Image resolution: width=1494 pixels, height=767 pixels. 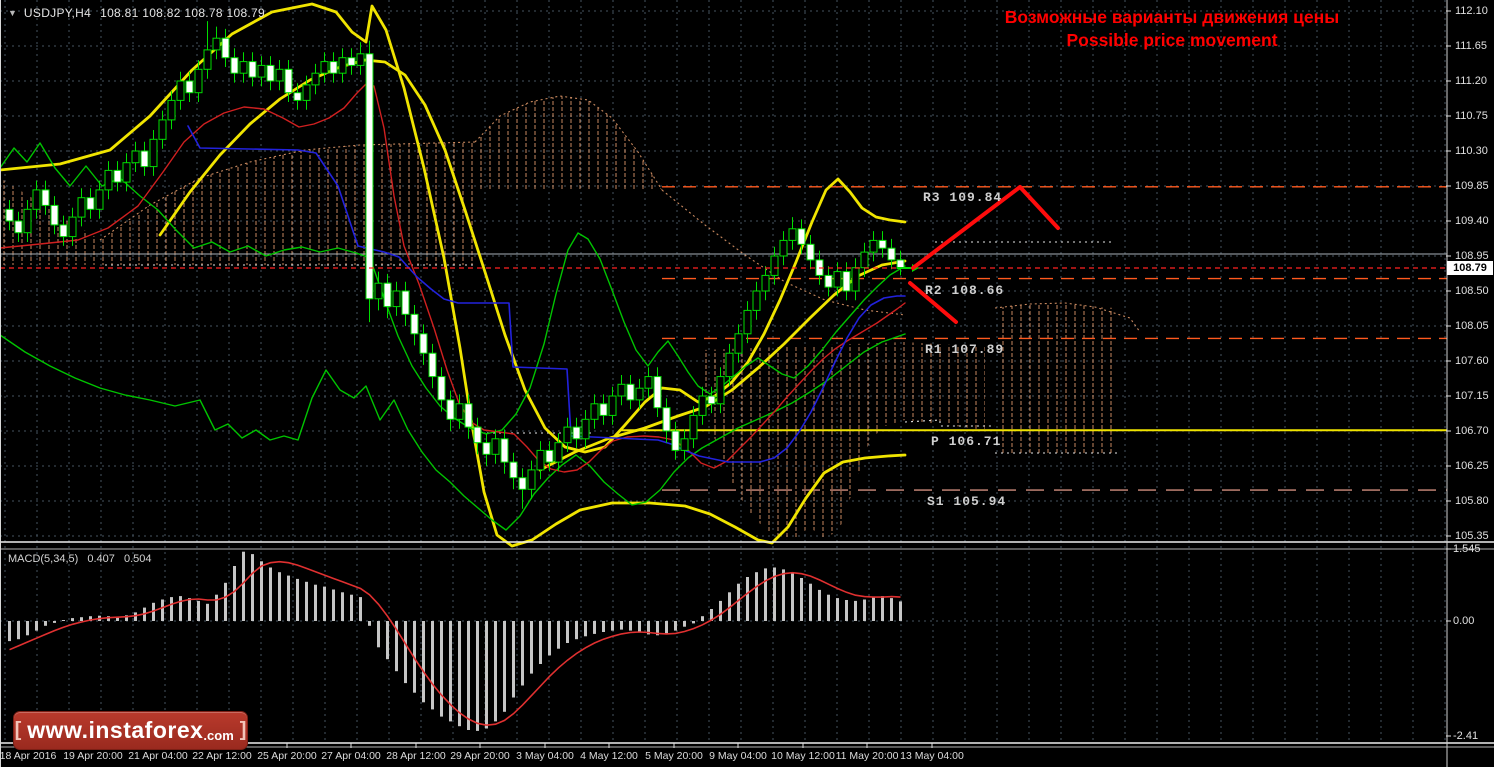 What do you see at coordinates (1467, 549) in the screenshot?
I see `macd-tick-label: 1.545` at bounding box center [1467, 549].